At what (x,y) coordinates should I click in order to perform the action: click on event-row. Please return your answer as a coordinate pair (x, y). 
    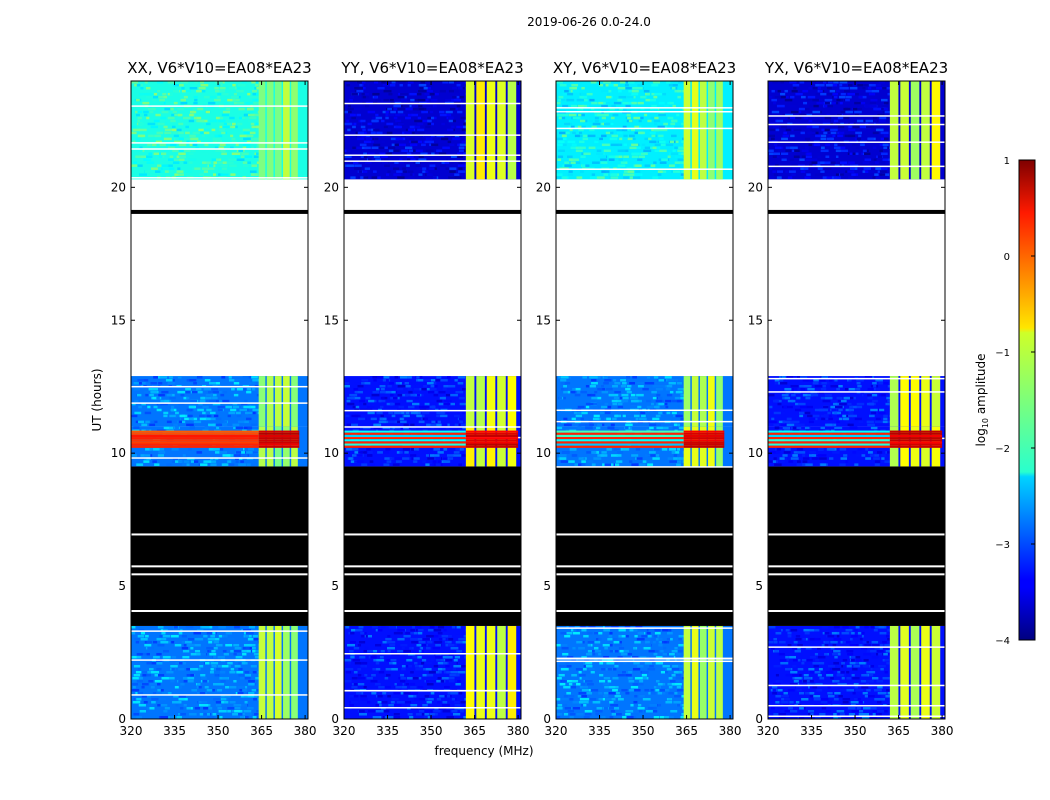
    Looking at the image, I should click on (195, 436).